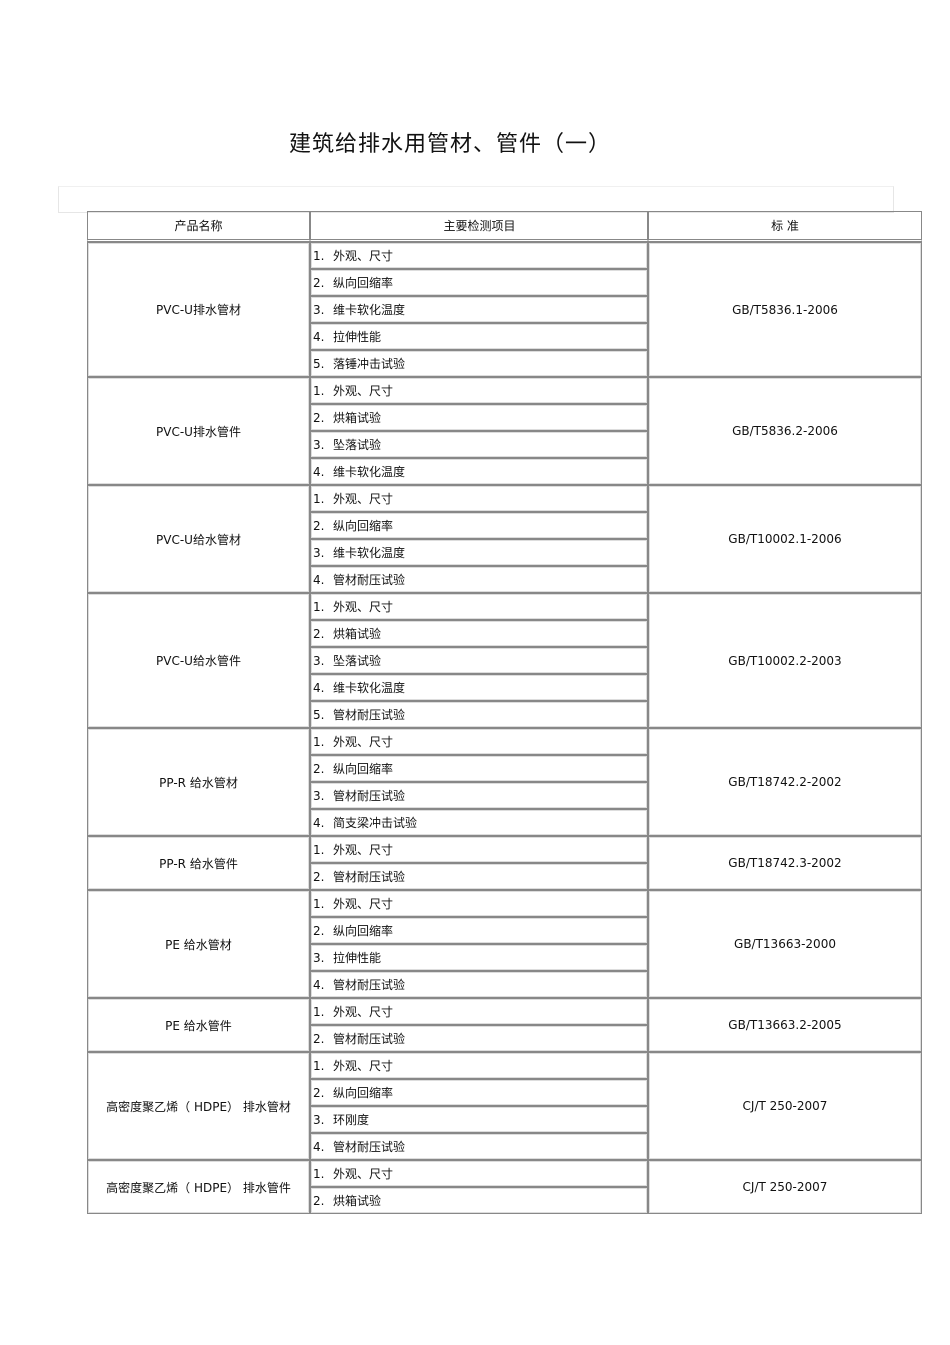 Image resolution: width=950 pixels, height=1345 pixels. I want to click on table-row: 高密度聚乙烯（ HDPE） 排水管材 1. 外观、尺寸 CJ/T 250-2007, so click(504, 1106).